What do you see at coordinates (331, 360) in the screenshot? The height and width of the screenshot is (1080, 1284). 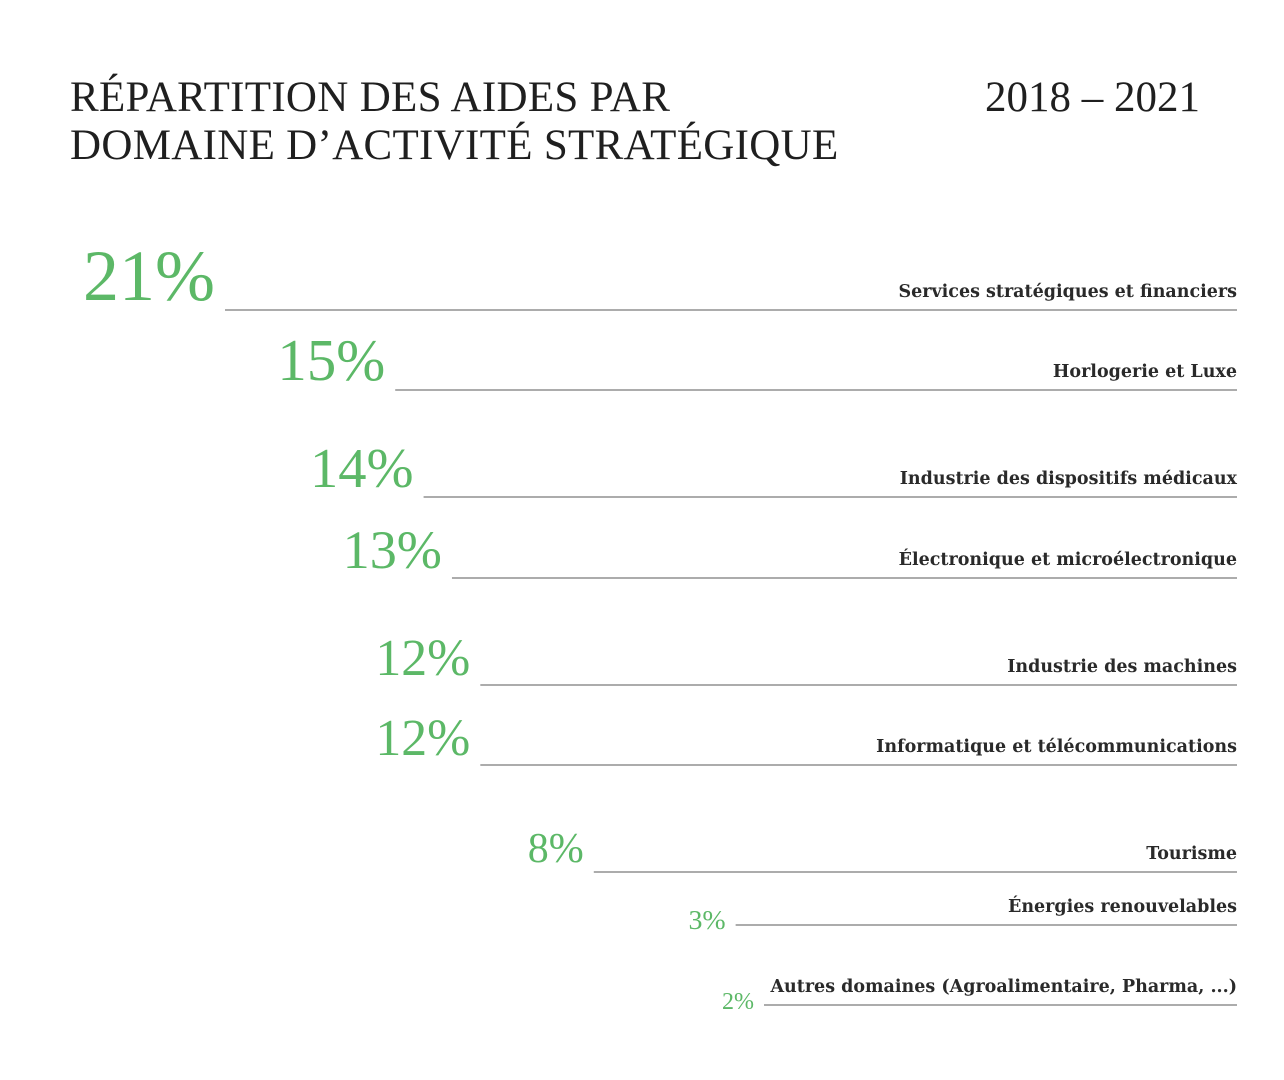 I see `data-label: 15%` at bounding box center [331, 360].